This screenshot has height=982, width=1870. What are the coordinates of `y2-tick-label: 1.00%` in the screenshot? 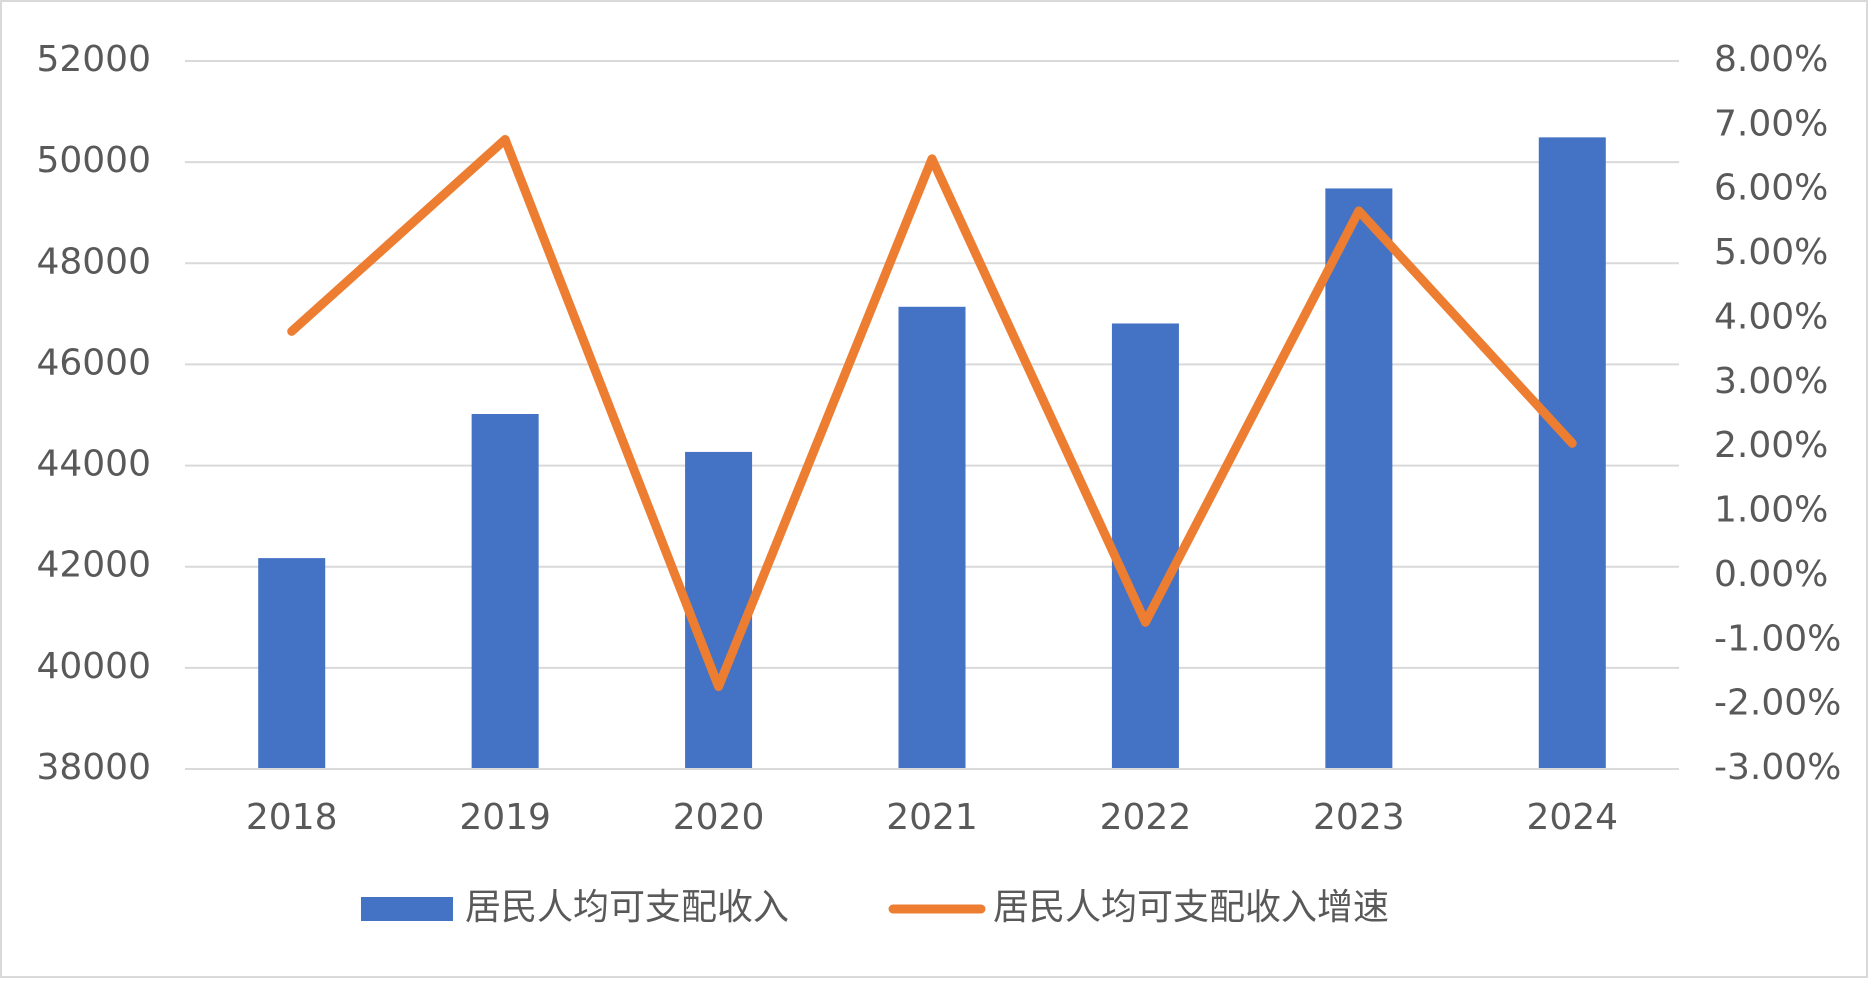 It's located at (1771, 510).